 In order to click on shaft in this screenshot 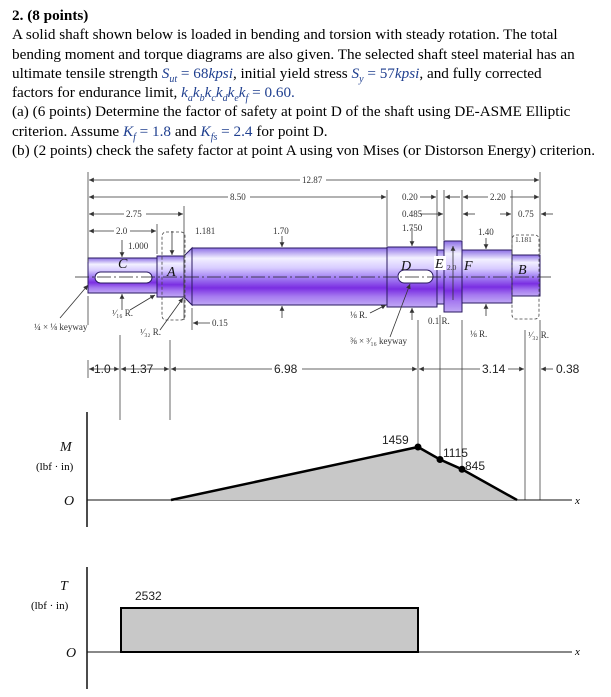, I will do `click(314, 276)`.